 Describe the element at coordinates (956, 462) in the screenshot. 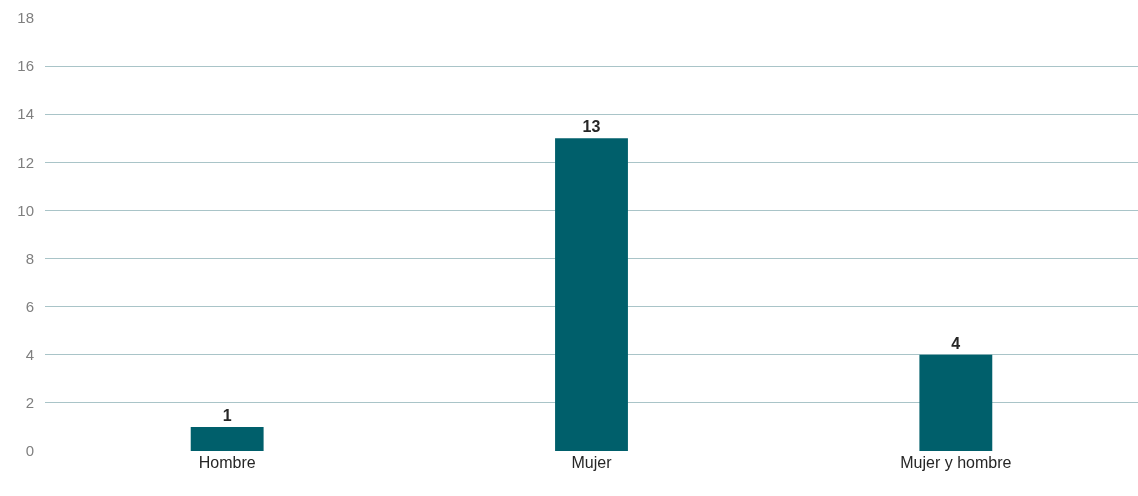

I see `x-tick-label: Mujer y hombre` at that location.